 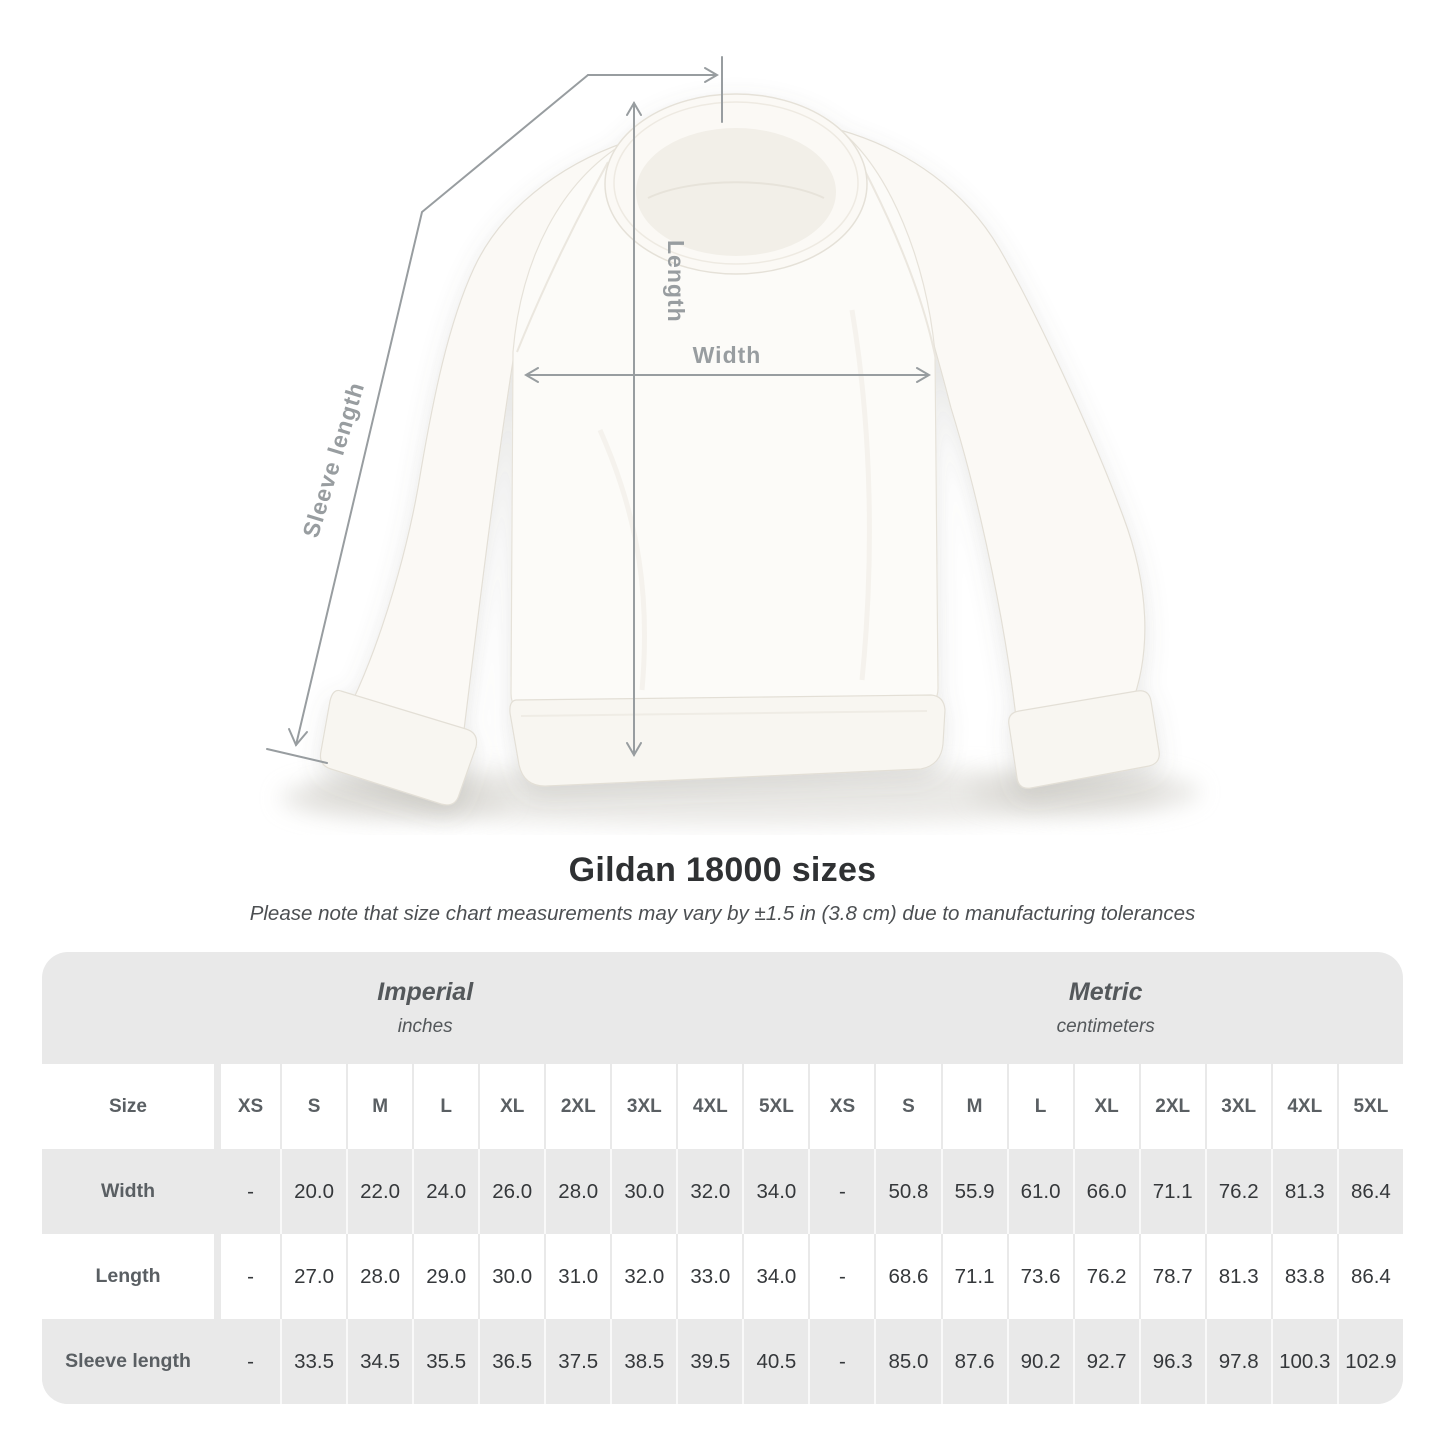 What do you see at coordinates (511, 1361) in the screenshot?
I see `value-cell: 36.5` at bounding box center [511, 1361].